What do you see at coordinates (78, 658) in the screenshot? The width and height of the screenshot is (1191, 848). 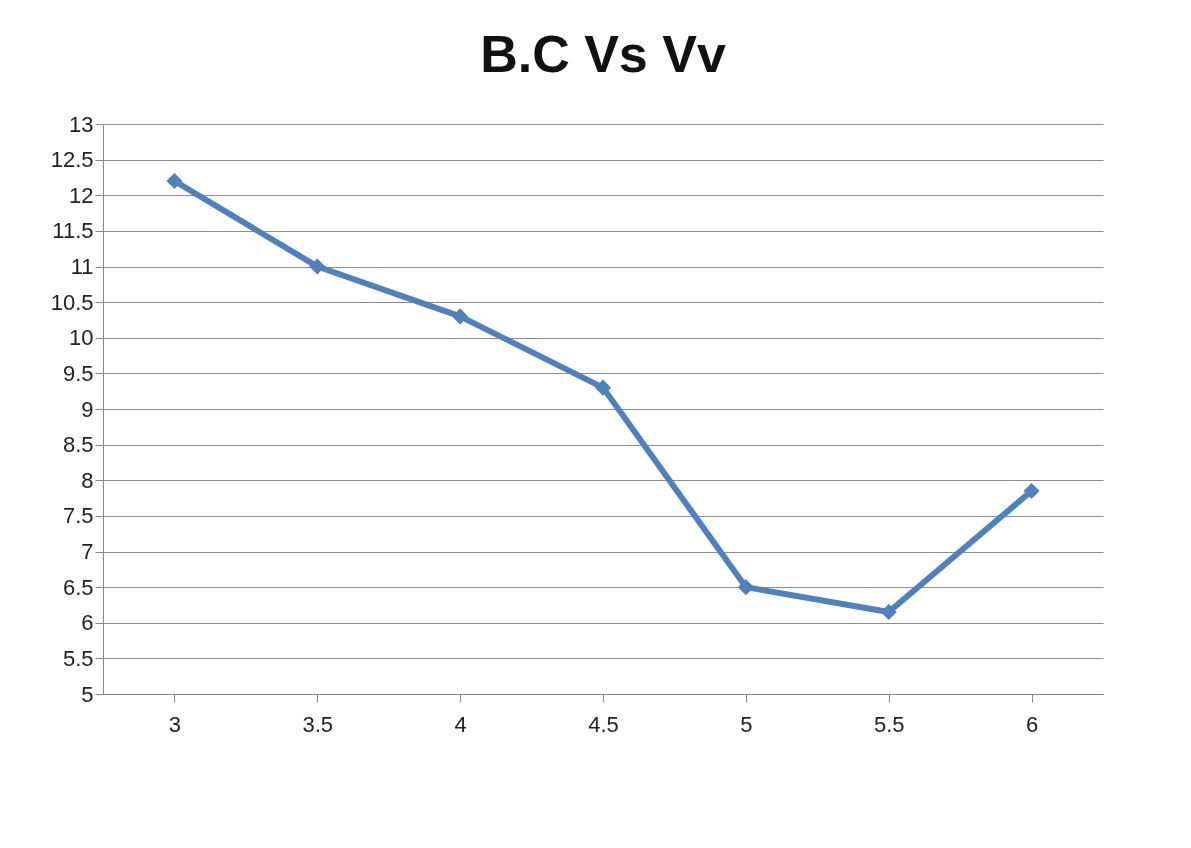 I see `y-tick-label: 5.5` at bounding box center [78, 658].